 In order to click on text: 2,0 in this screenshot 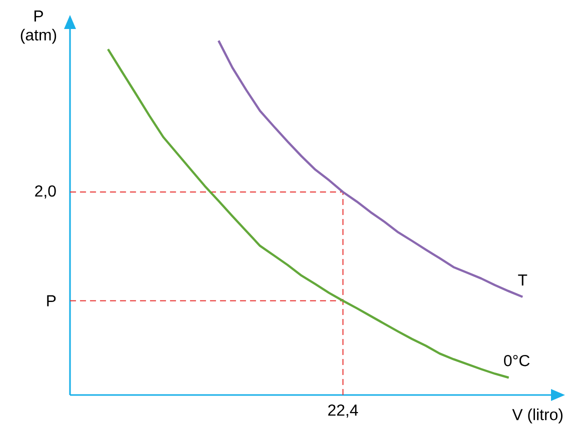, I will do `click(45, 192)`.